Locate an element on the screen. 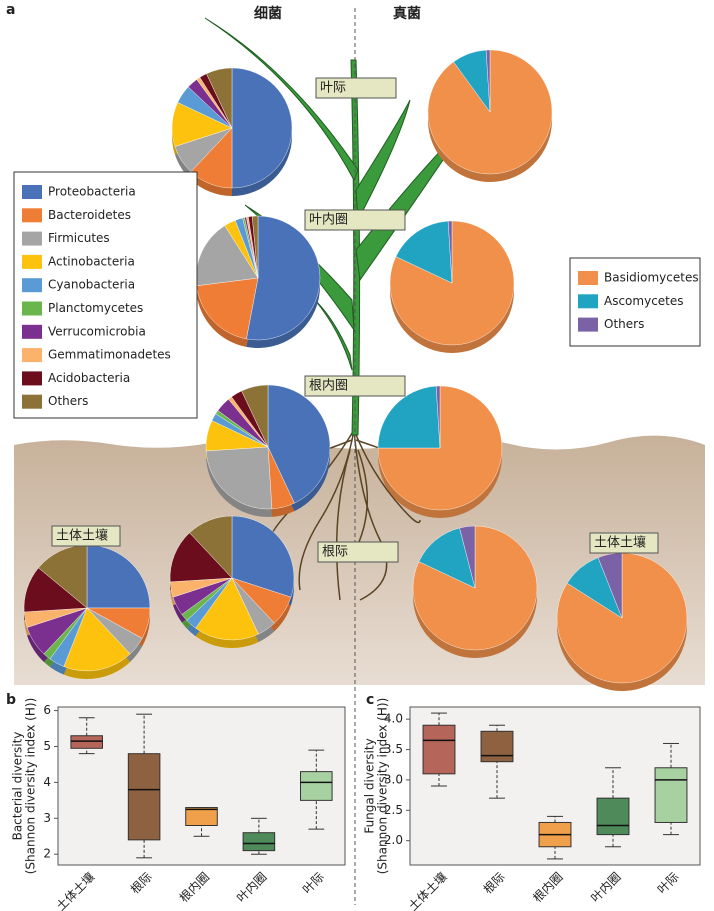 Image resolution: width=714 pixels, height=911 pixels. legend-label: Cyanobacteria is located at coordinates (91, 285).